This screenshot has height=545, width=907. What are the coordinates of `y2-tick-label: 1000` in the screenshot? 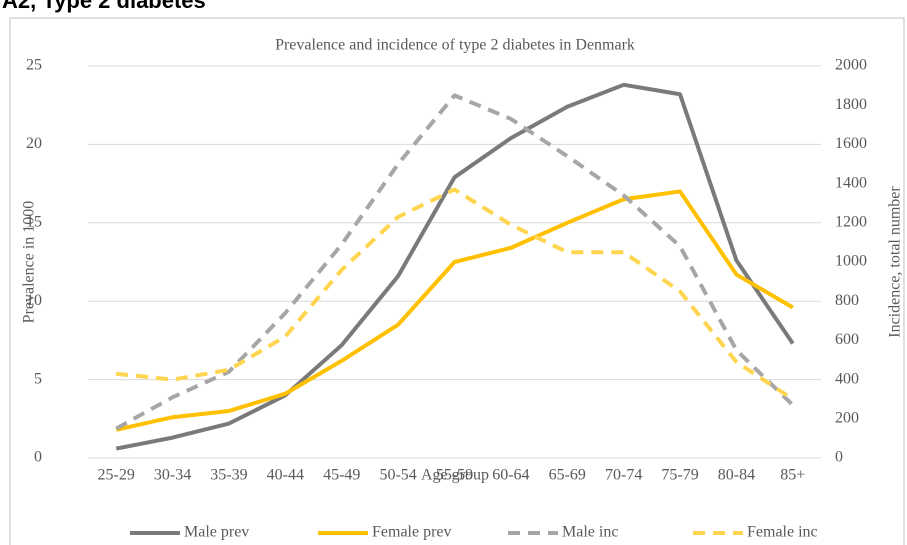 It's located at (851, 261).